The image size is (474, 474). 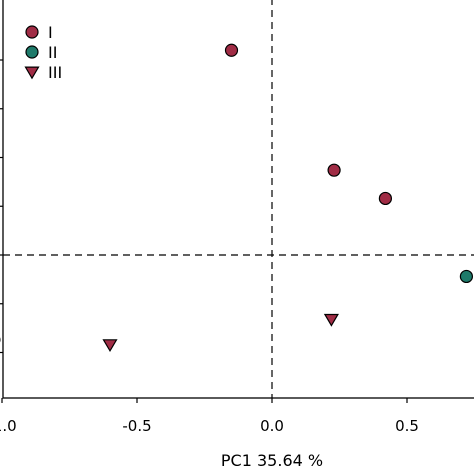 What do you see at coordinates (272, 460) in the screenshot?
I see `x-axis-label: PC1 35.64 %` at bounding box center [272, 460].